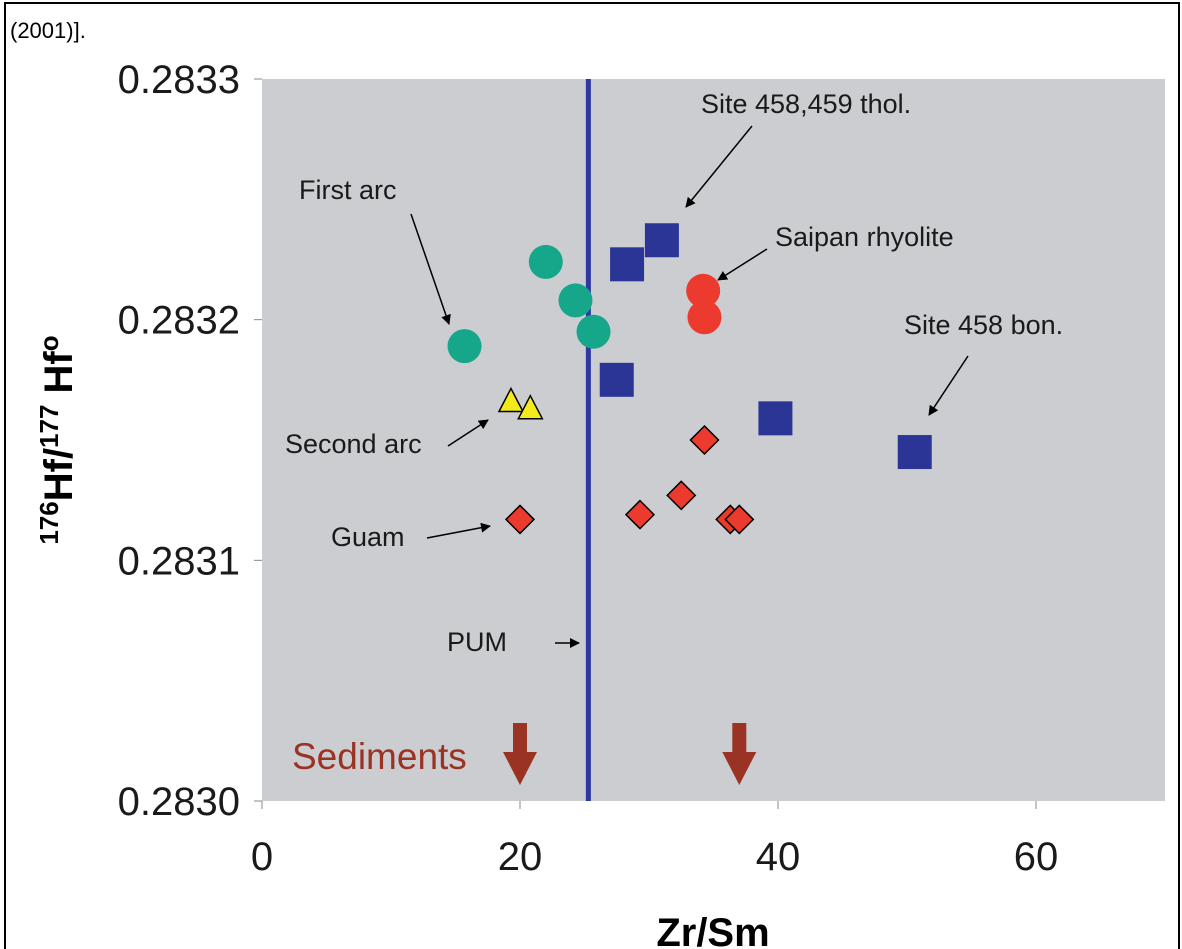 The height and width of the screenshot is (949, 1182). What do you see at coordinates (49, 343) in the screenshot?
I see `y-sup-o: o` at bounding box center [49, 343].